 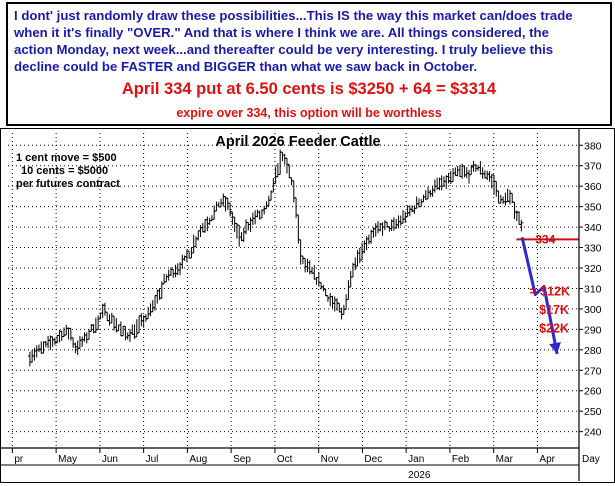 I want to click on x-tick-label: Nov, so click(x=330, y=459).